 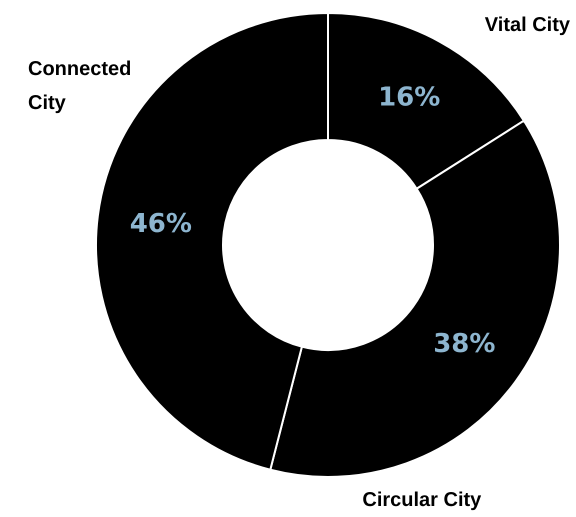 I want to click on data-label: 38%, so click(x=464, y=344).